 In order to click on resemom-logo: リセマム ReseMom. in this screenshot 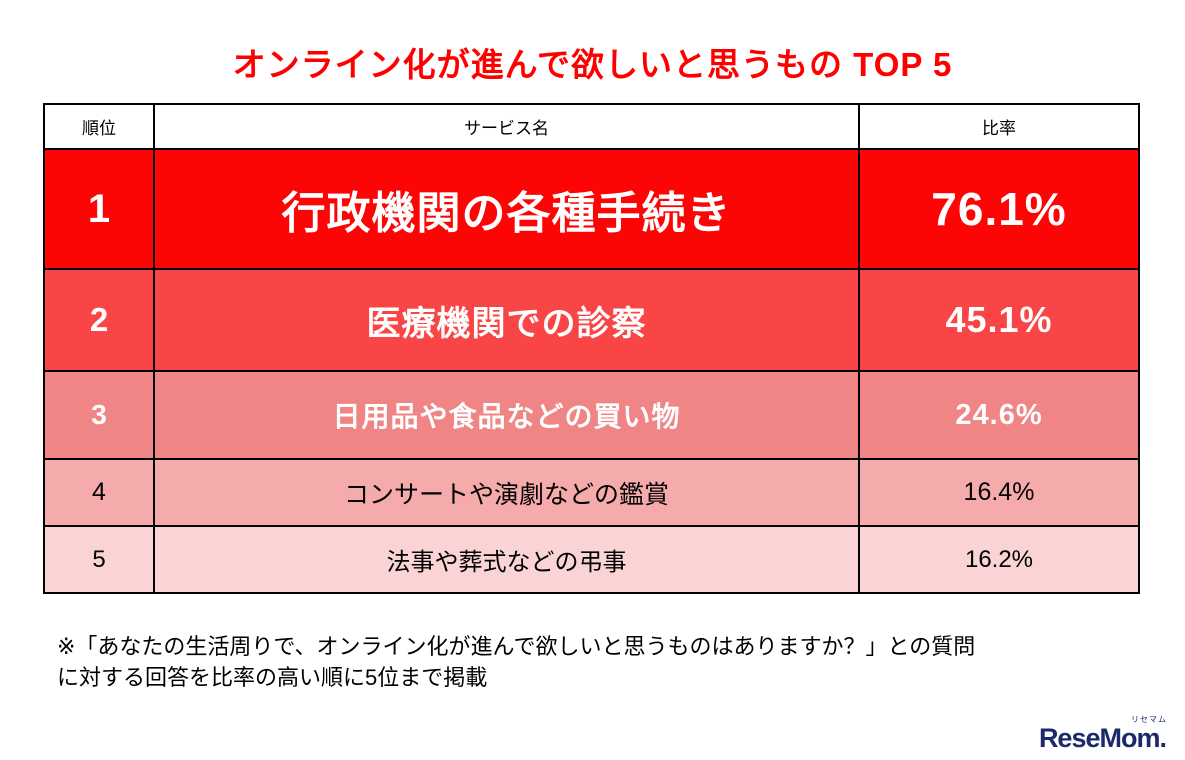, I will do `click(1103, 734)`.